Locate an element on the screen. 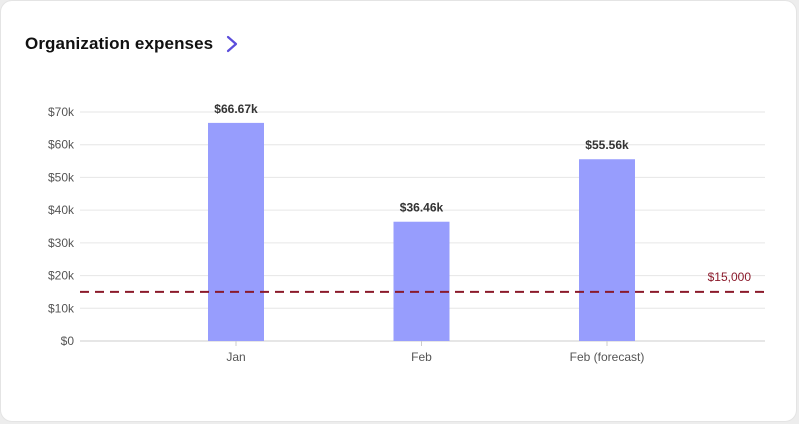 The height and width of the screenshot is (424, 799). y-tick-label: $30k is located at coordinates (61, 243).